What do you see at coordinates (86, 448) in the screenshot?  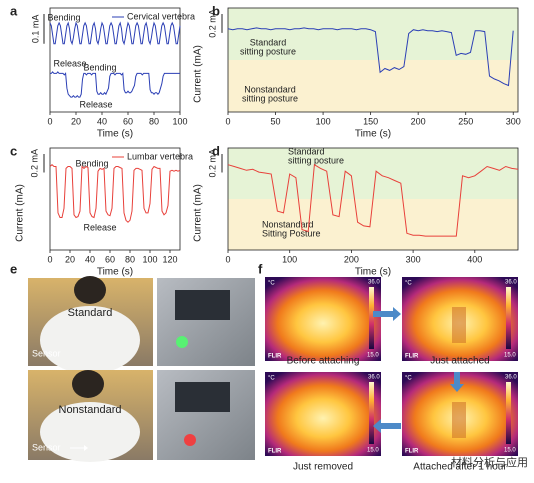 I see `arrow-head` at bounding box center [86, 448].